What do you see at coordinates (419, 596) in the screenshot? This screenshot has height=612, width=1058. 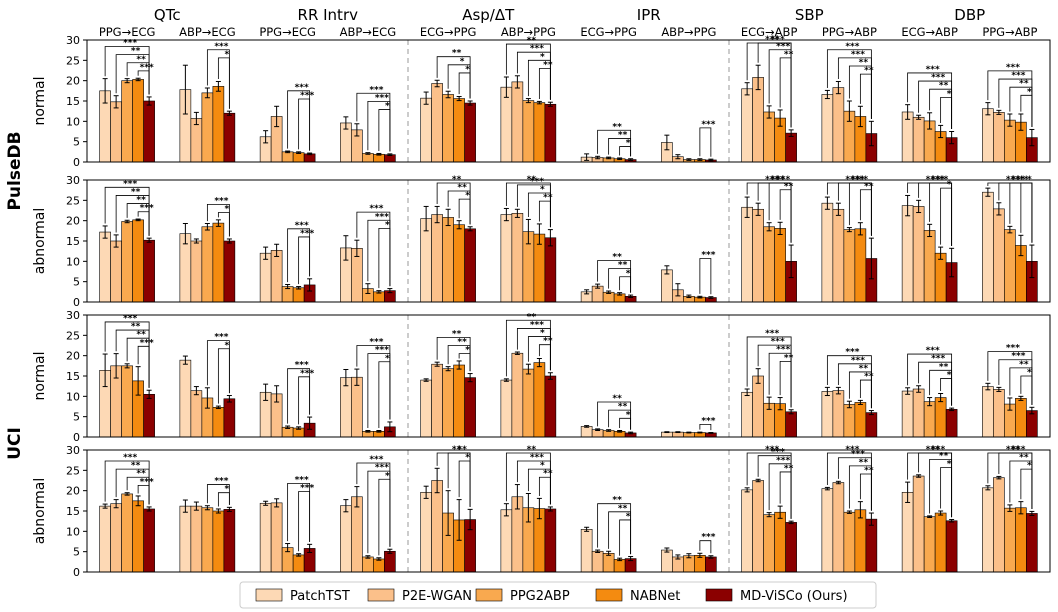 I see `legend-item: P2E-WGAN` at bounding box center [419, 596].